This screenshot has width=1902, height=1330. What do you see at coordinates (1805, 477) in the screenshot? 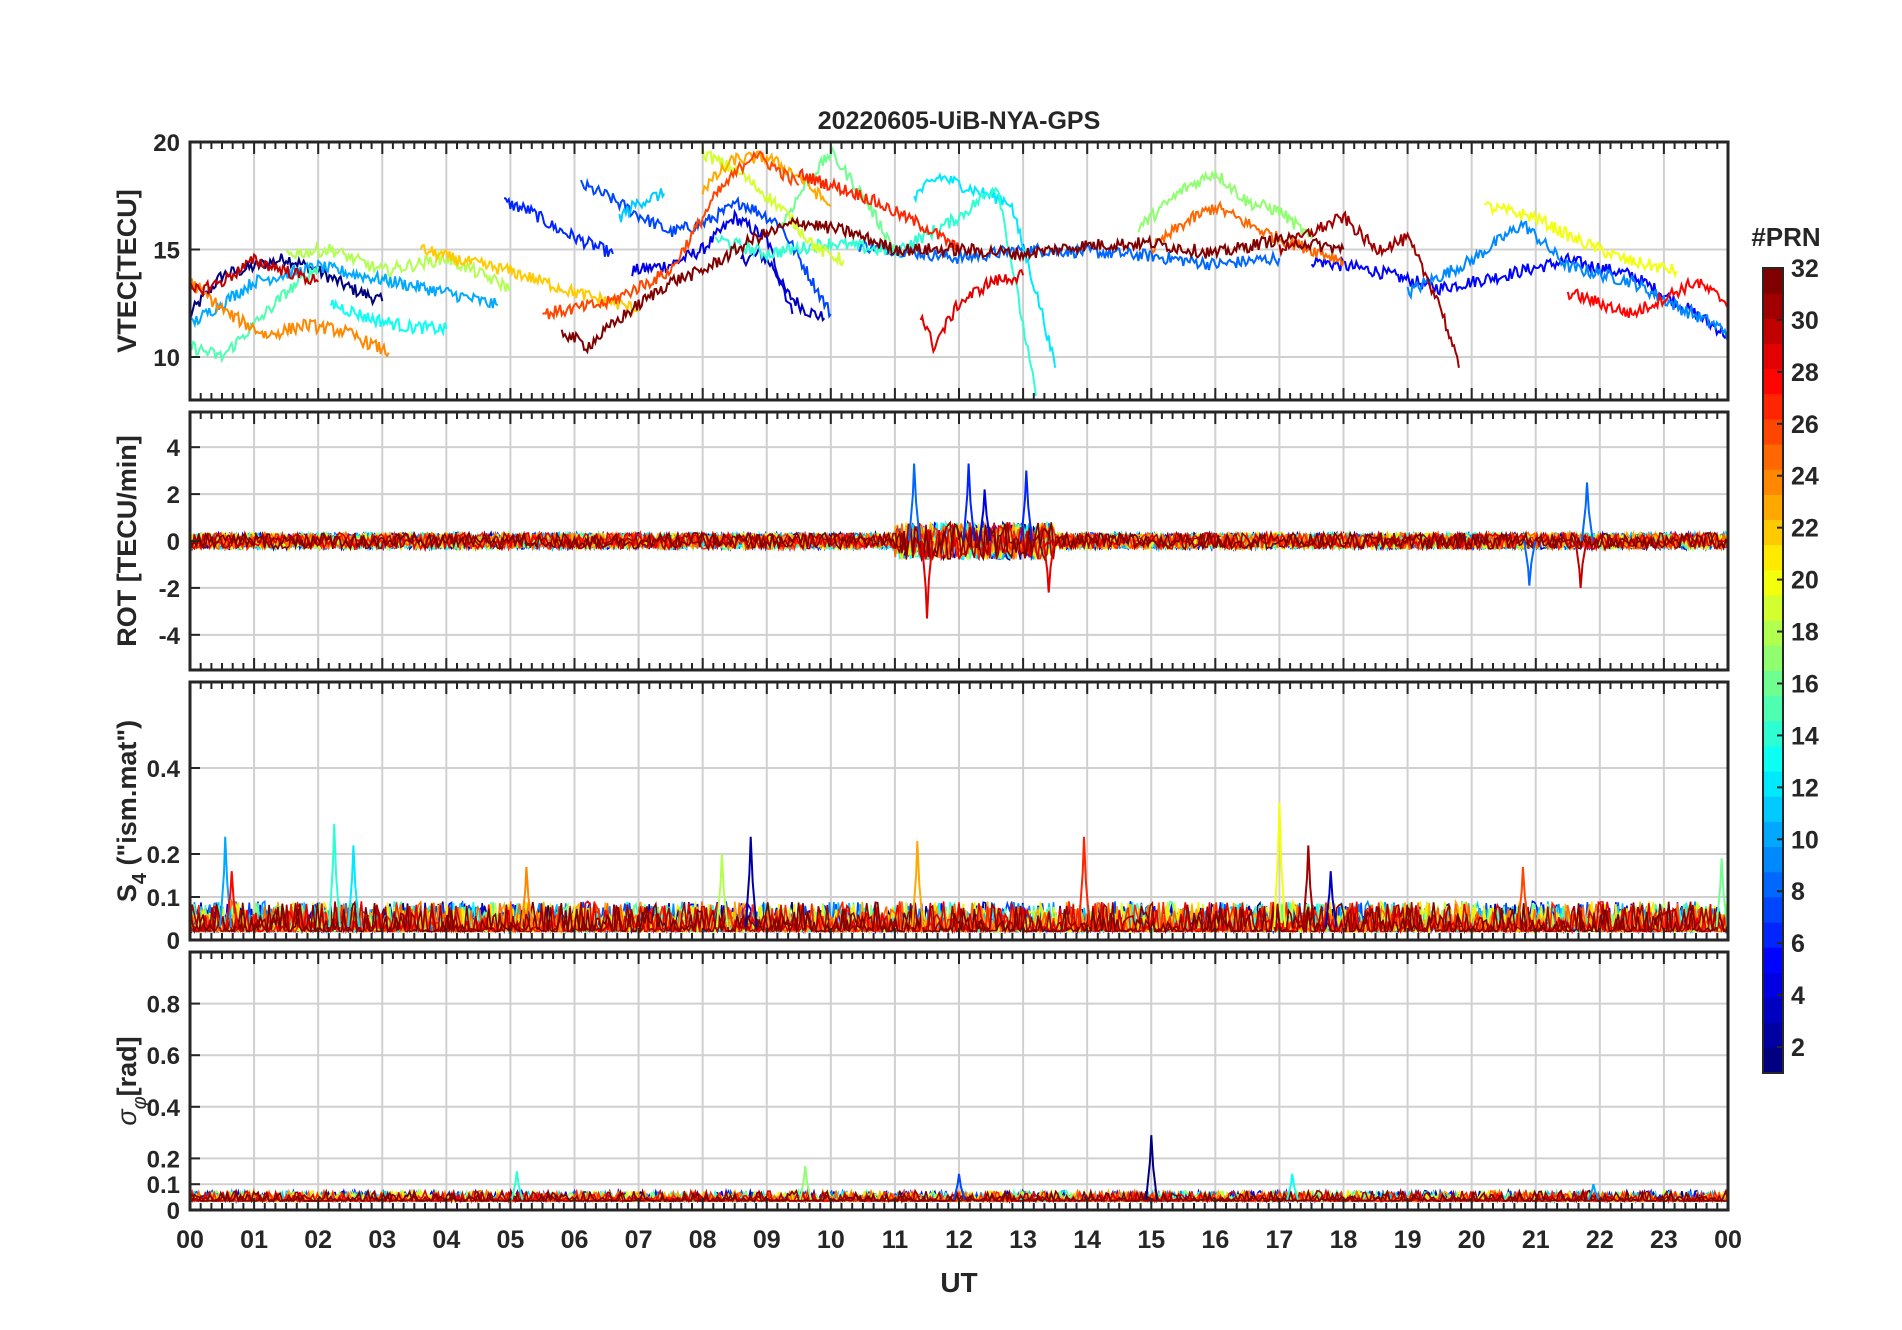
I see `colorbar-tick-label: 24` at bounding box center [1805, 477].